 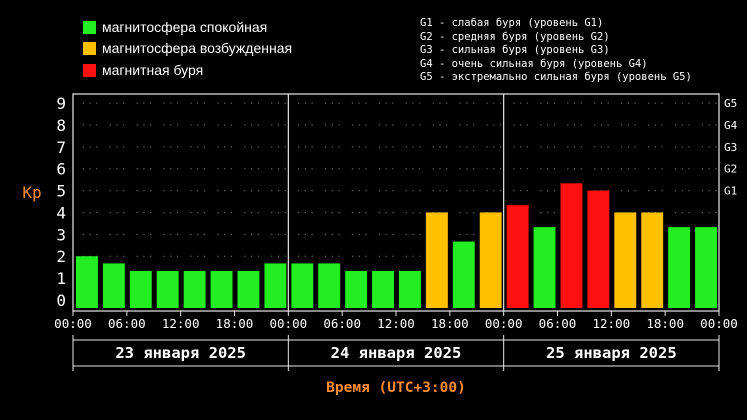 I want to click on g-level-tick-label: G2, so click(x=730, y=169).